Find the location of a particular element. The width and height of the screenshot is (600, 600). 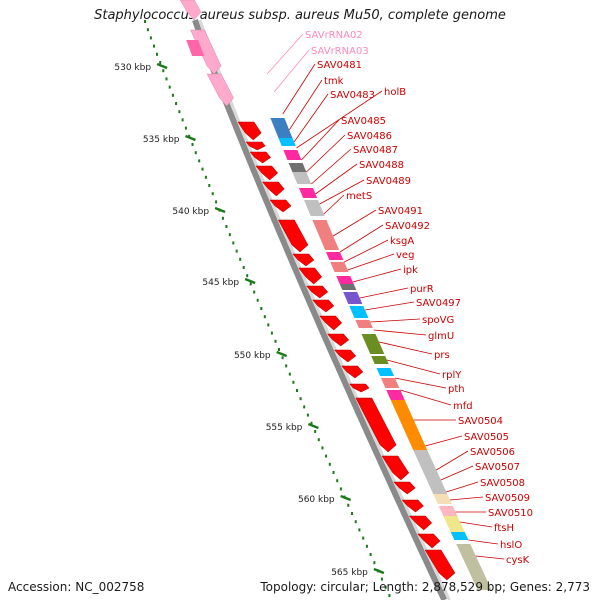

gene-label: glmU is located at coordinates (441, 336).